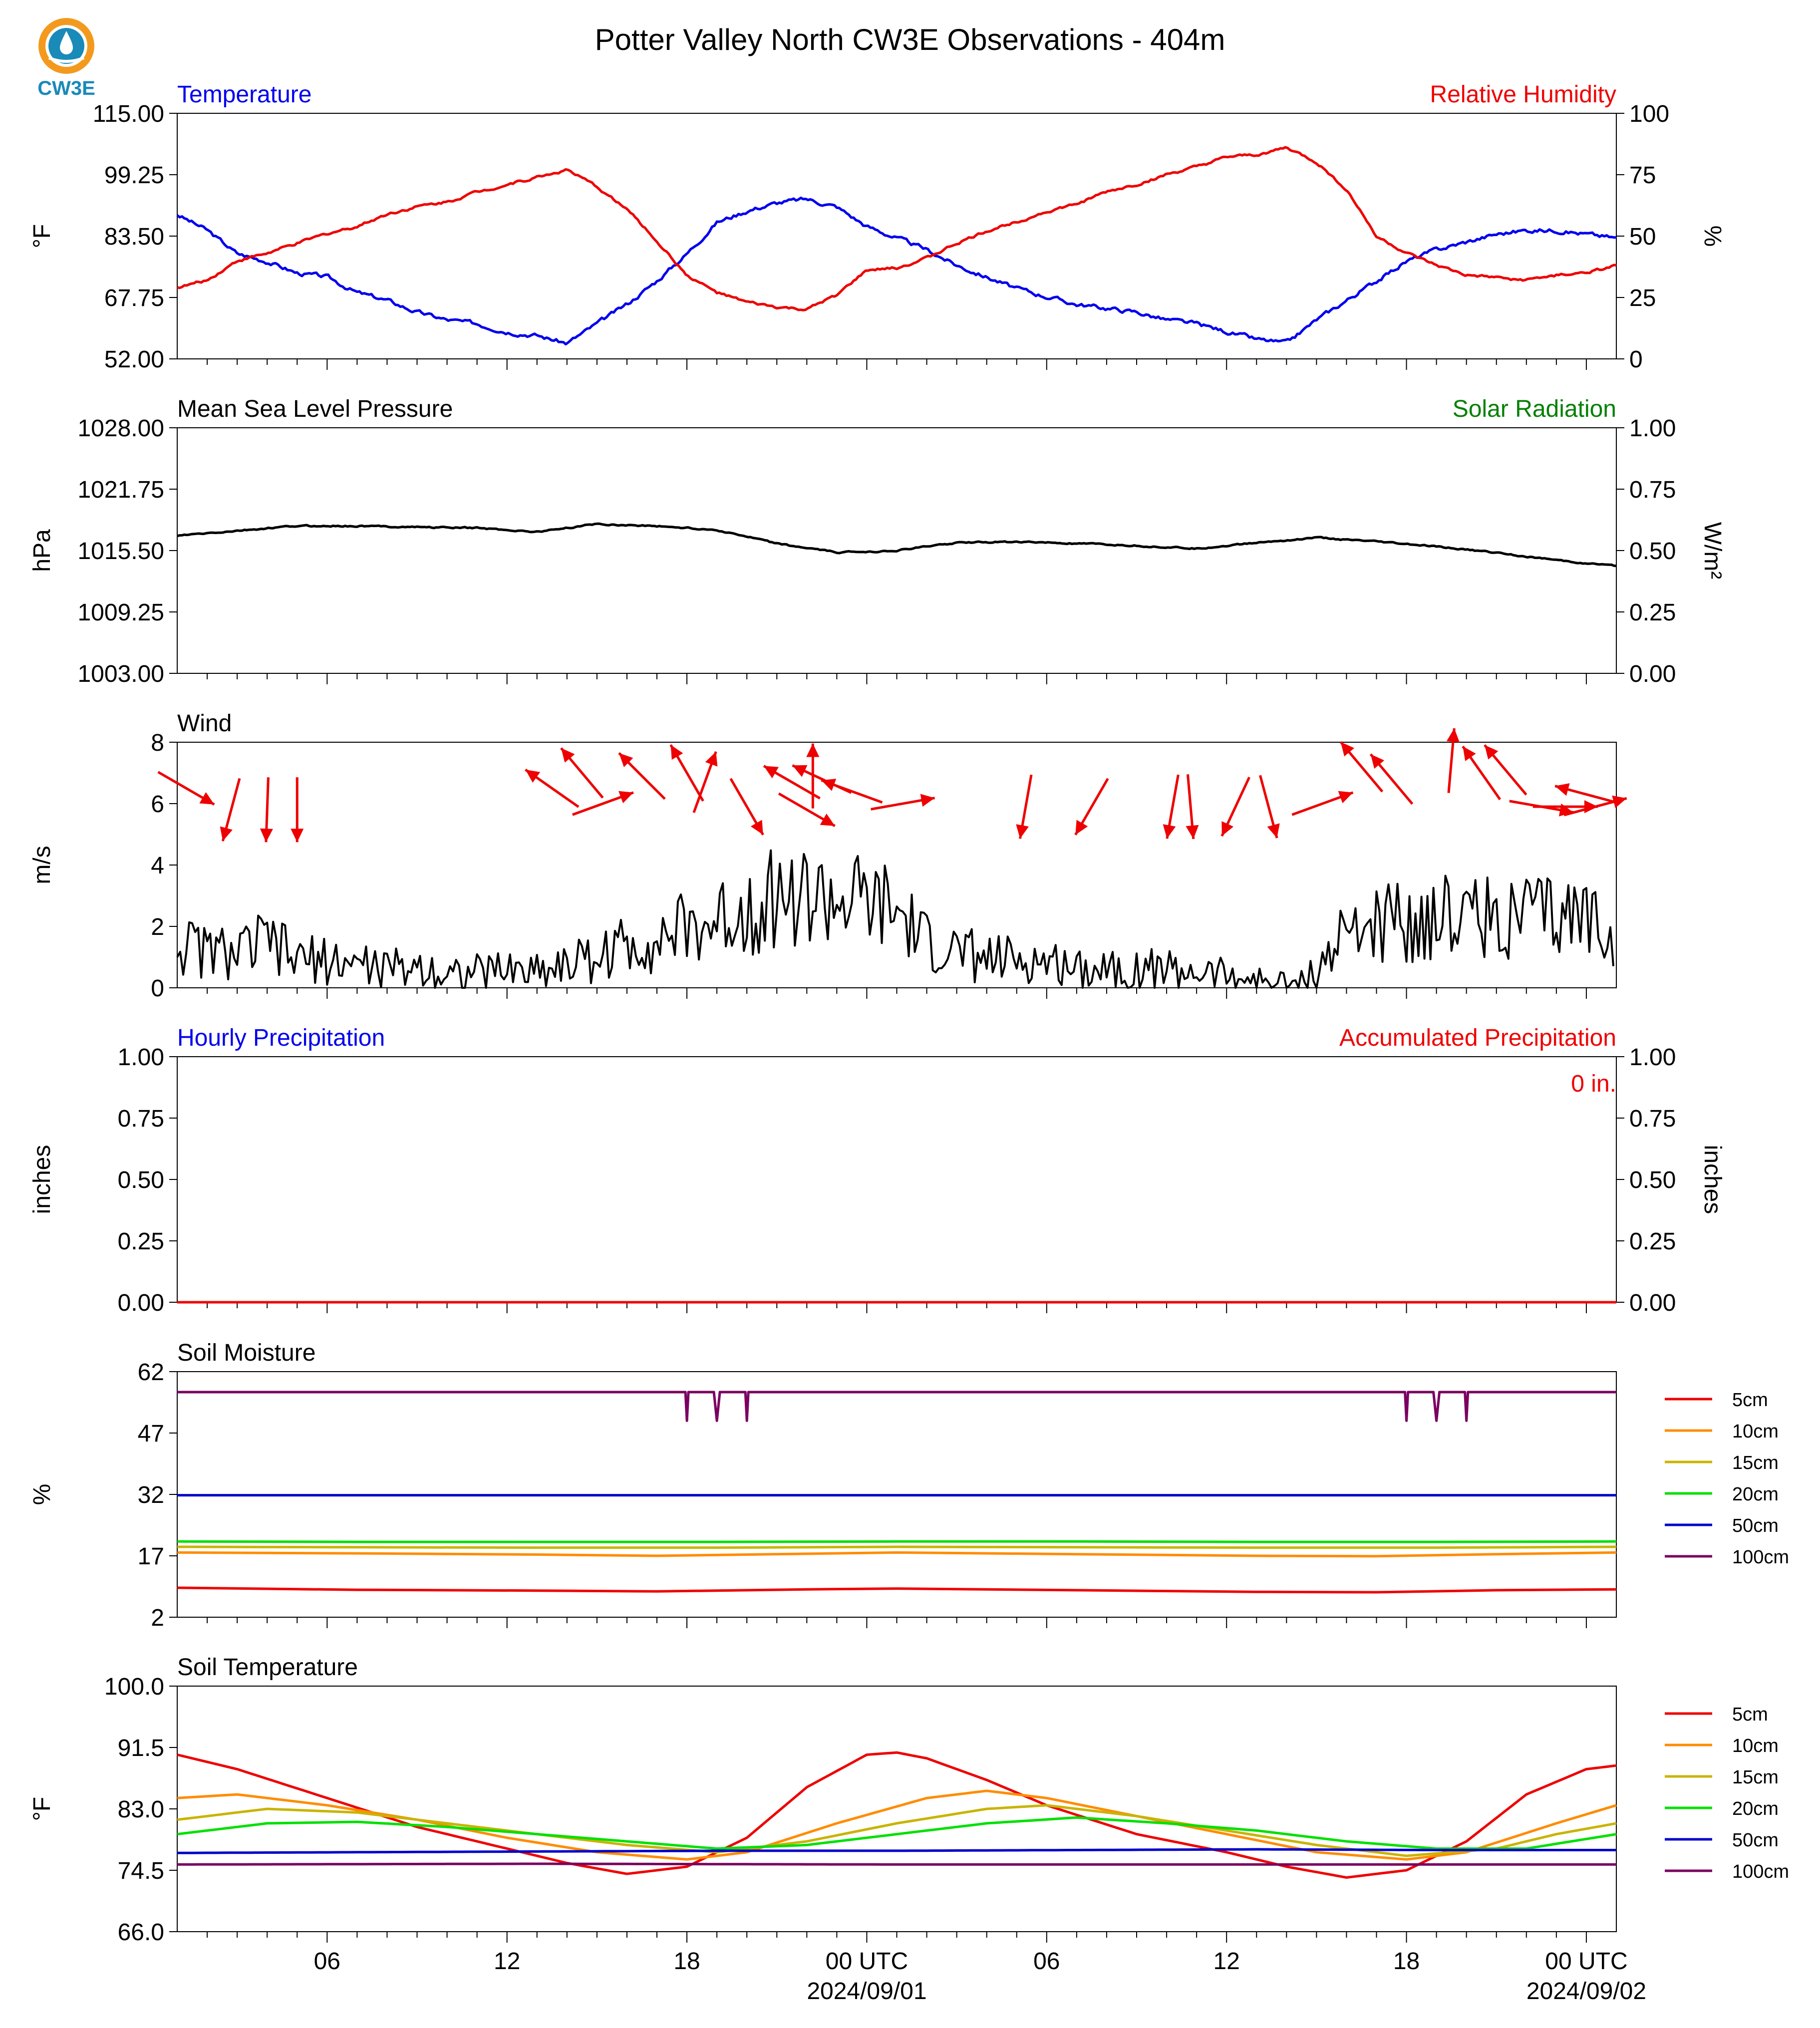 This screenshot has height=2028, width=1820. Describe the element at coordinates (1593, 1084) in the screenshot. I see `accumulated-total: 0 in.` at that location.